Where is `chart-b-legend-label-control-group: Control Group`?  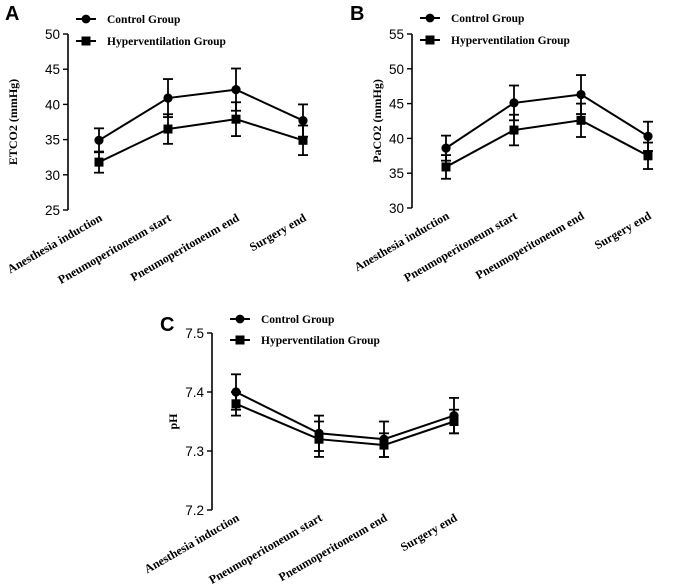
chart-b-legend-label-control-group: Control Group is located at coordinates (487, 19).